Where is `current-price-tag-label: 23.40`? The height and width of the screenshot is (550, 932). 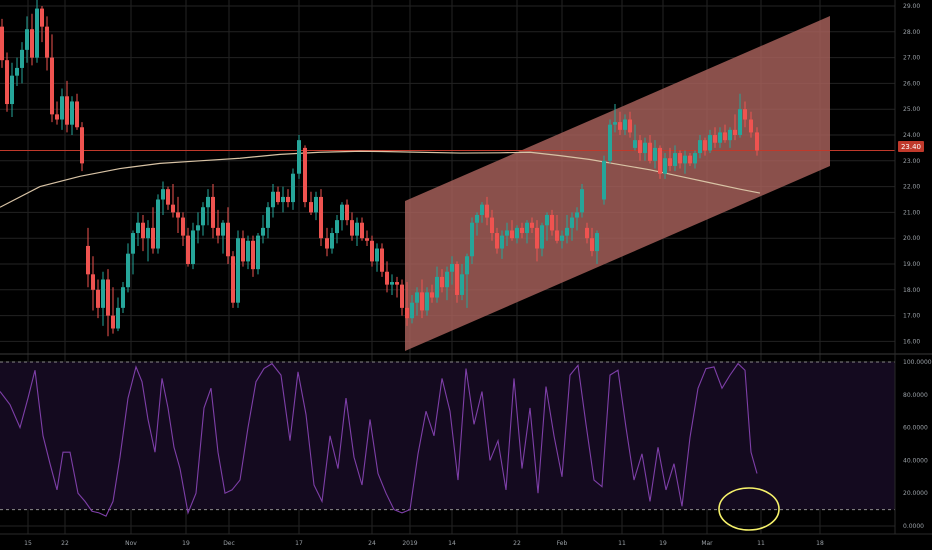 current-price-tag-label: 23.40 is located at coordinates (911, 147).